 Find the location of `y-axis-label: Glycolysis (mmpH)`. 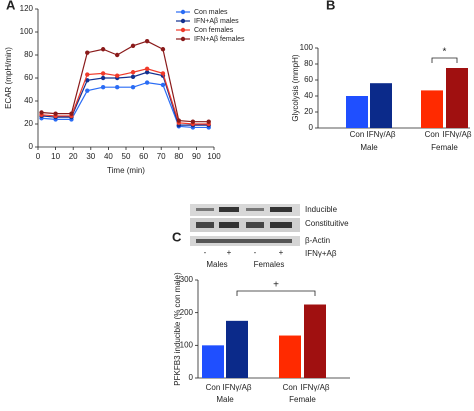

y-axis-label: Glycolysis (mmpH) is located at coordinates (295, 87).